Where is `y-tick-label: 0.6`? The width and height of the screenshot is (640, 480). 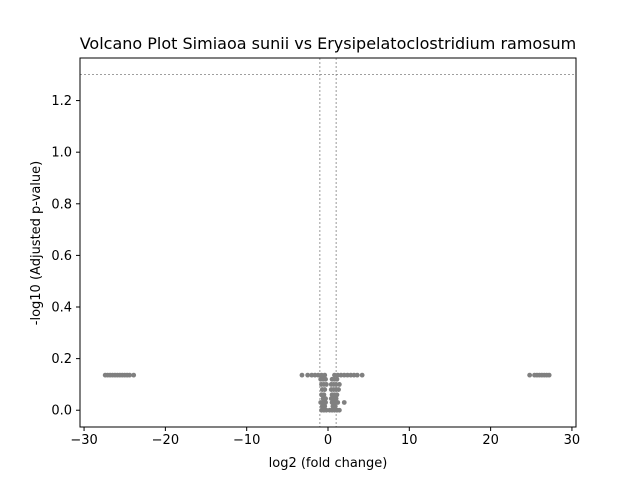 y-tick-label: 0.6 is located at coordinates (61, 256).